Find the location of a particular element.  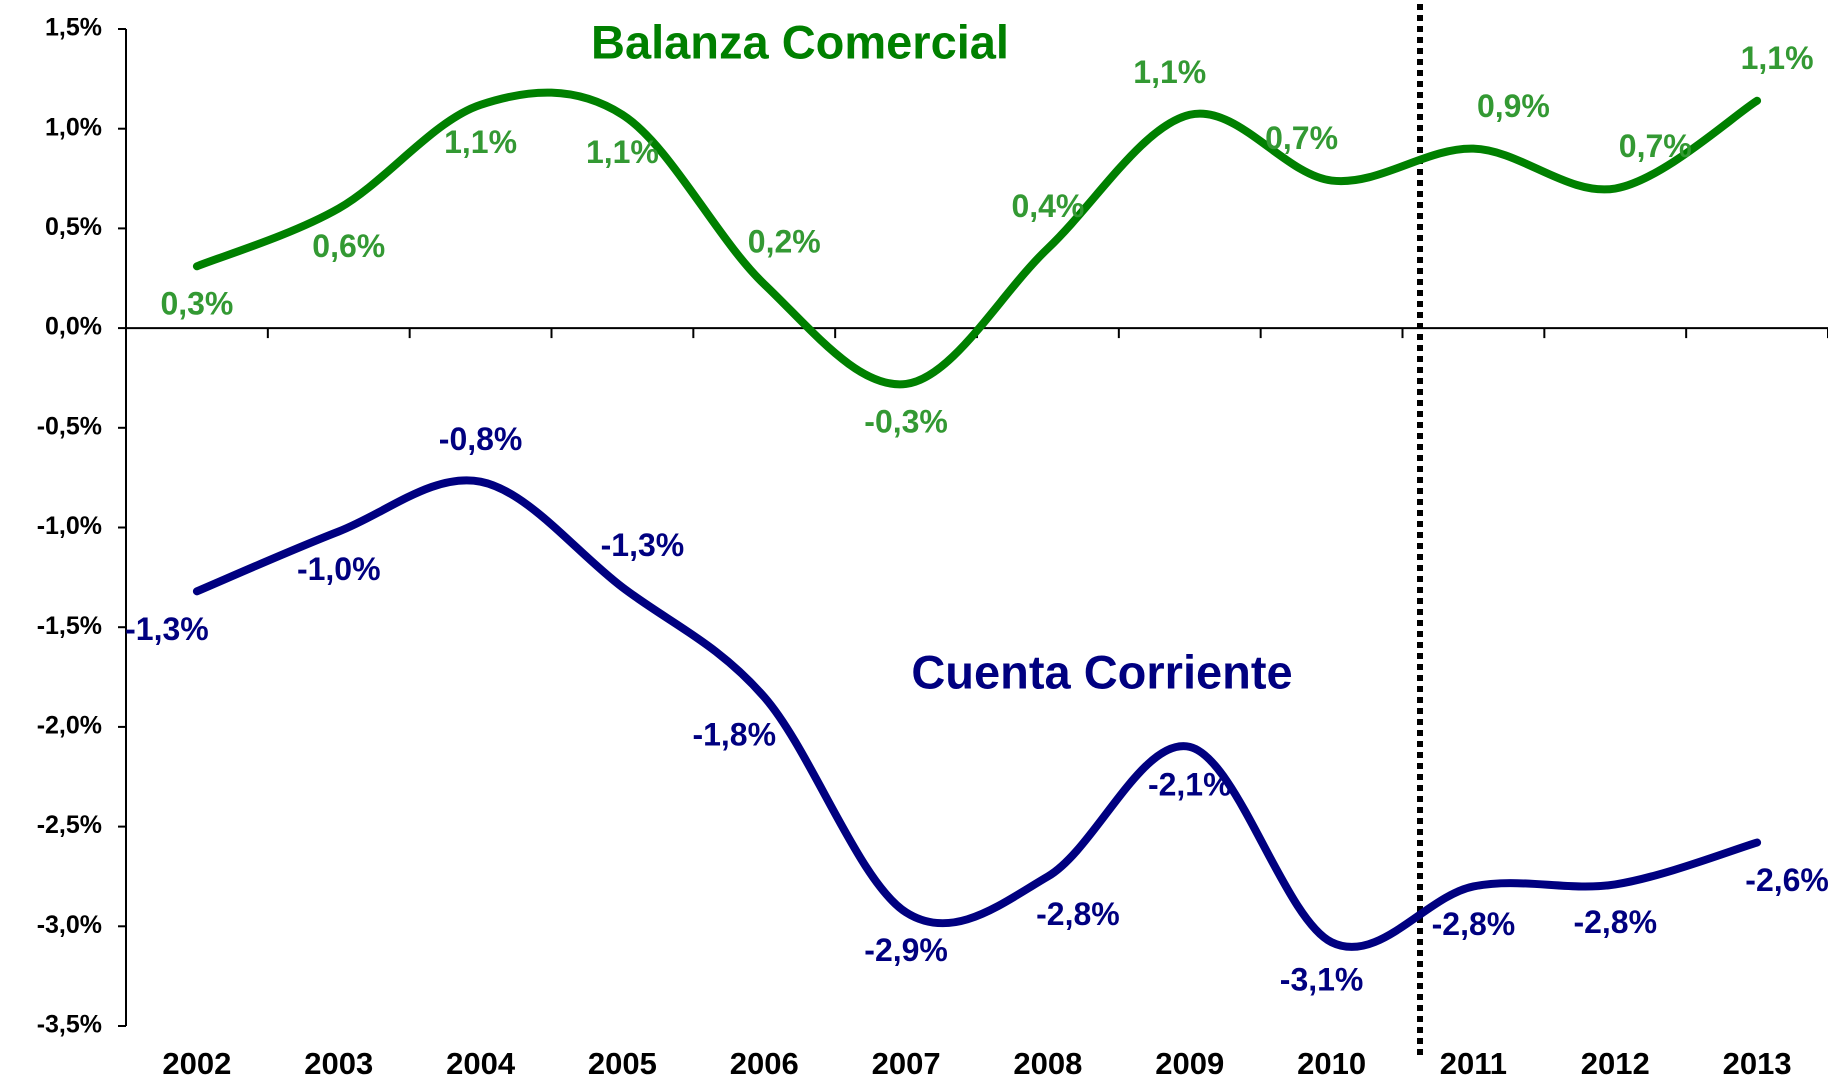

x-tick-label: 2010 is located at coordinates (1331, 1063).